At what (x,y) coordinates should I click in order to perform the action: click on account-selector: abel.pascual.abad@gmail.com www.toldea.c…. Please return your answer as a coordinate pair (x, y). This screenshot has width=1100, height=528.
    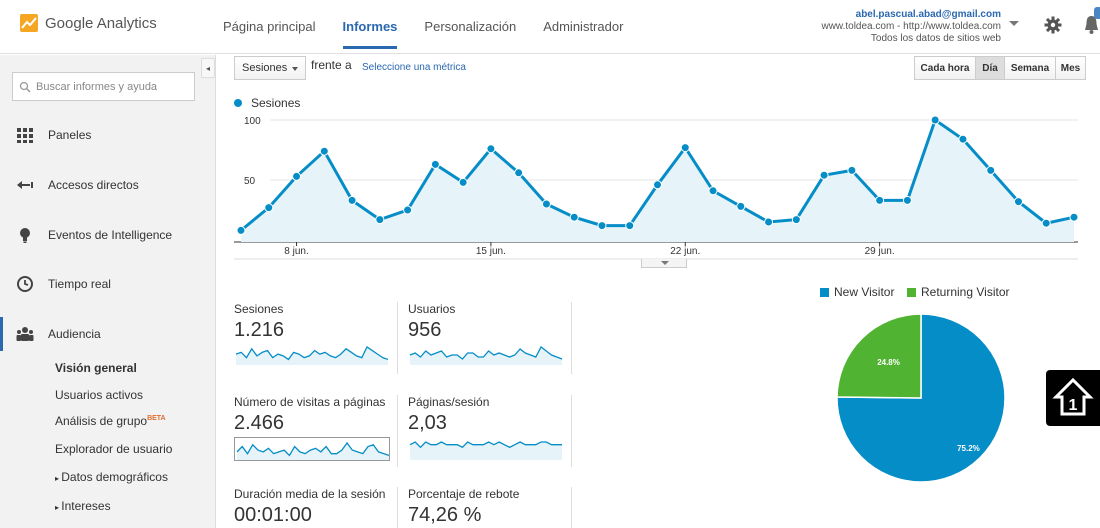
    Looking at the image, I should click on (911, 27).